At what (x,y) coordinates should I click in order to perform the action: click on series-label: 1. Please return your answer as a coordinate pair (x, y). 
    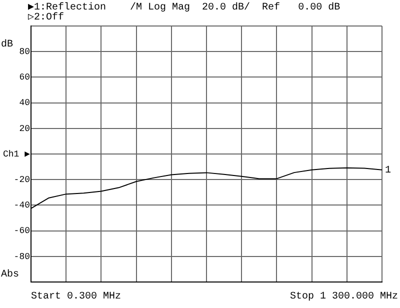
    Looking at the image, I should click on (388, 171).